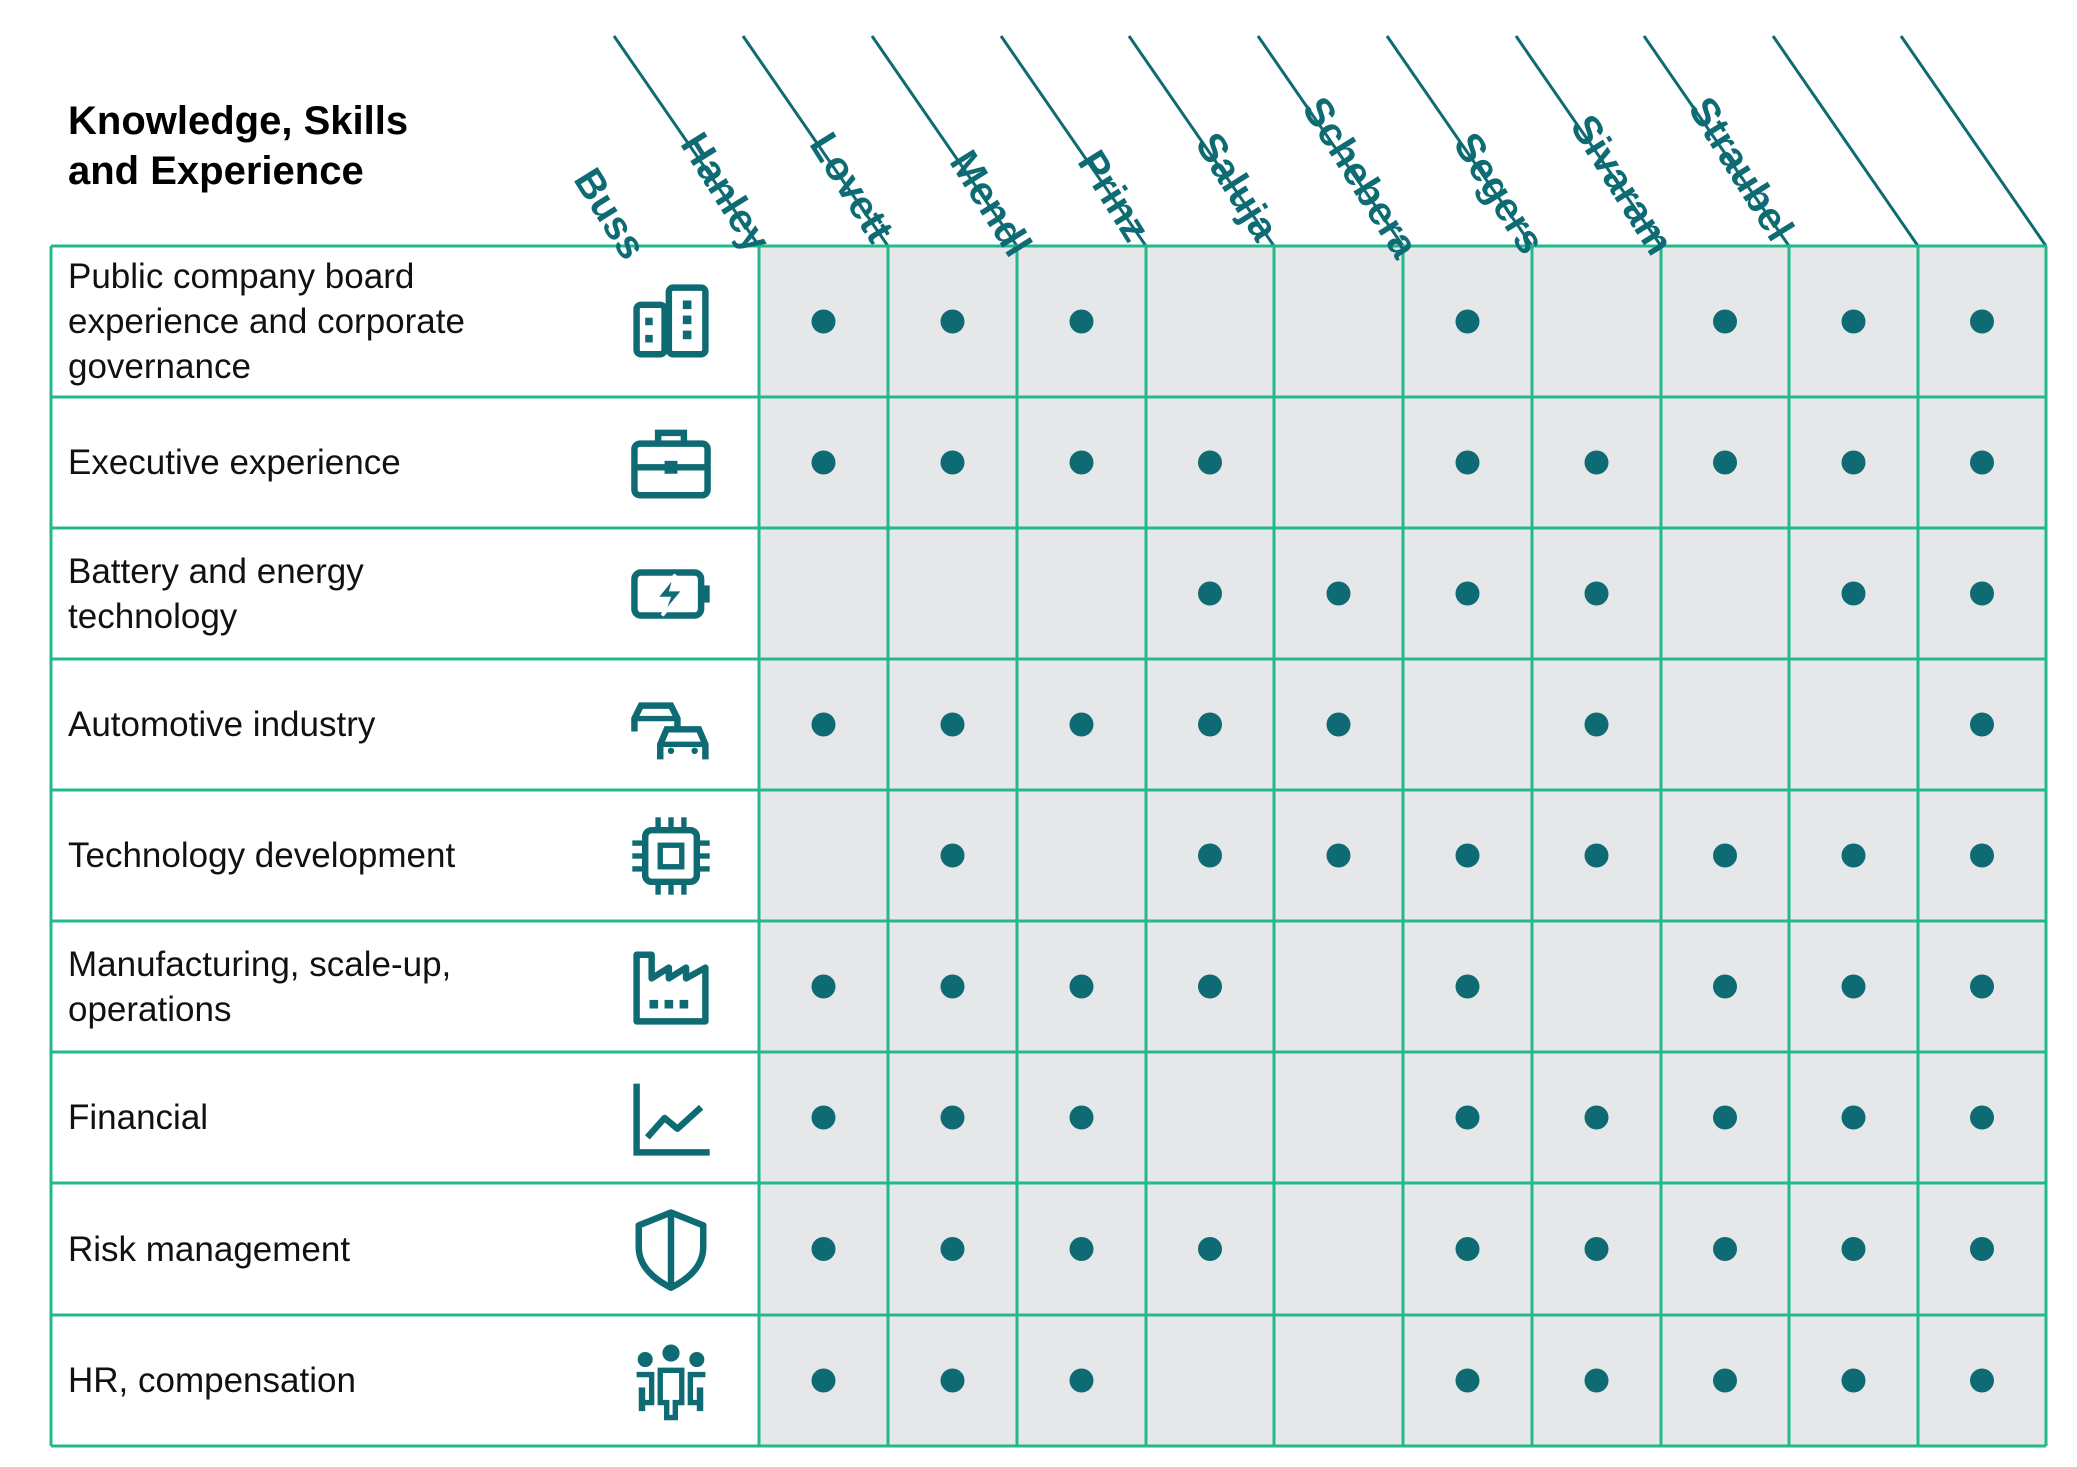 The height and width of the screenshot is (1467, 2077). I want to click on factory-icon, so click(671, 987).